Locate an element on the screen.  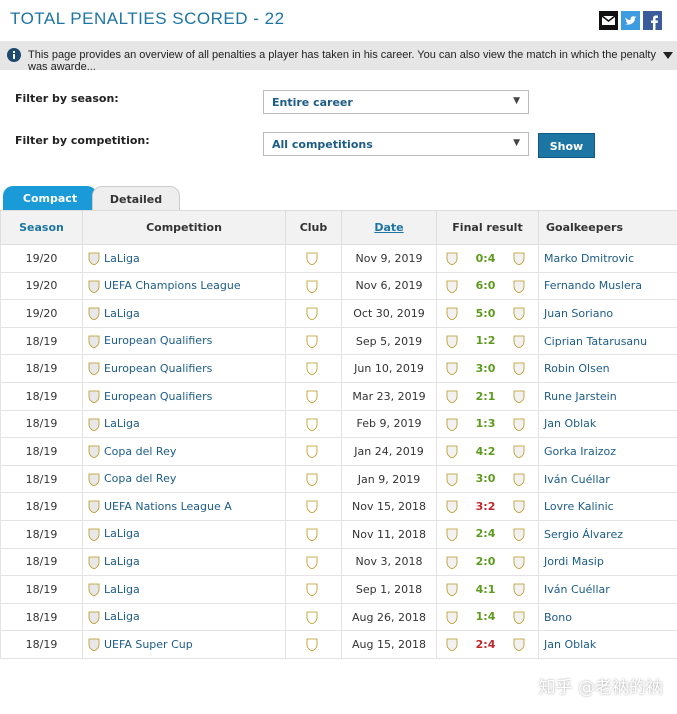
goalkeeper: Lovre Kalinic is located at coordinates (607, 506).